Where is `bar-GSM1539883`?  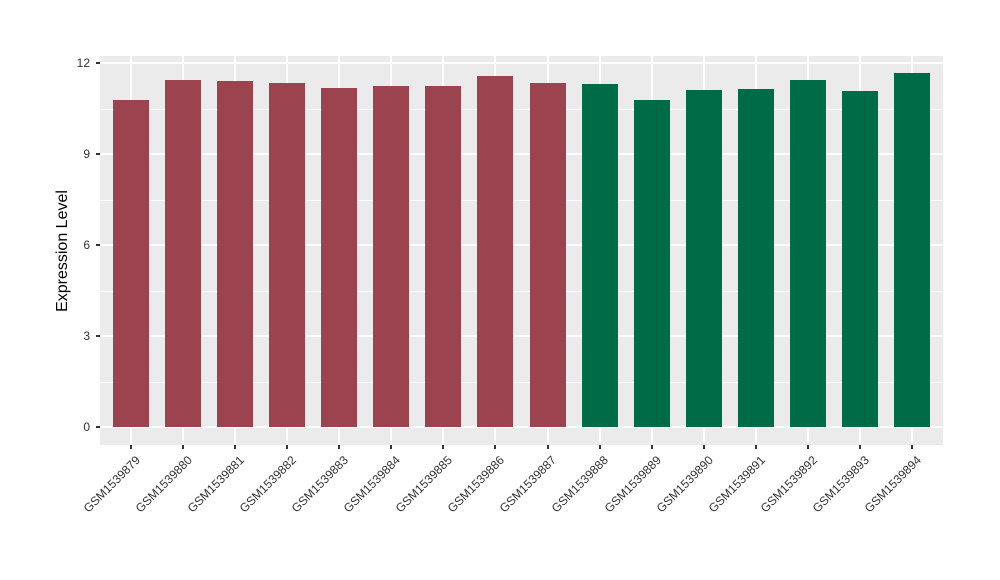 bar-GSM1539883 is located at coordinates (339, 257).